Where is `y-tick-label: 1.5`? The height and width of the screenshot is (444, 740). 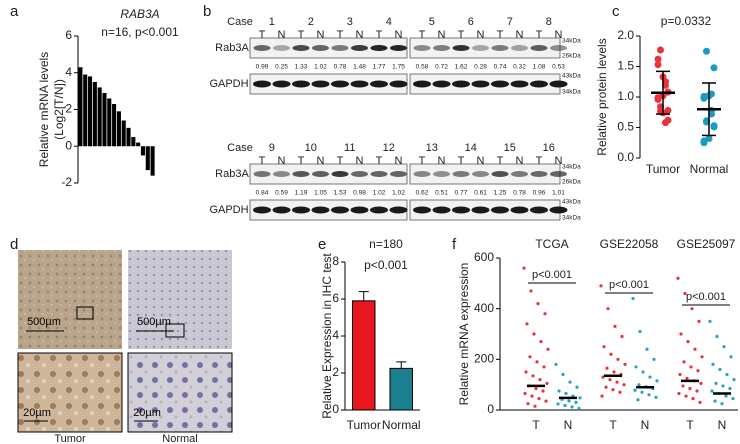
y-tick-label: 1.5 is located at coordinates (625, 66).